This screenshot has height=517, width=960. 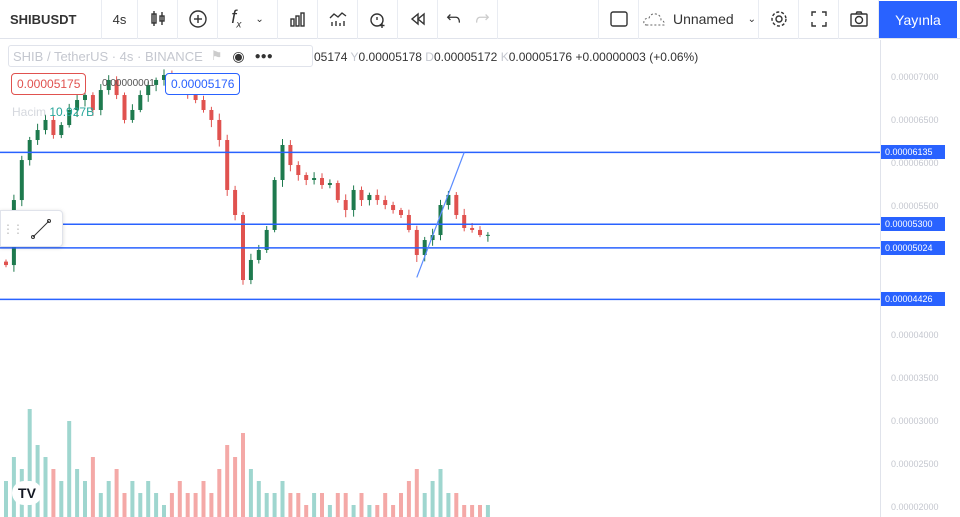 I want to click on eye-icon: ◉, so click(x=238, y=55).